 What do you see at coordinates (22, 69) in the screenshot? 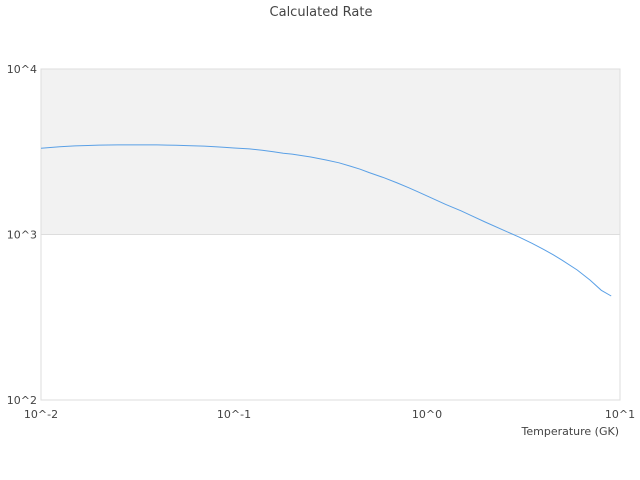
I see `y-tick-label: 10^4` at bounding box center [22, 69].